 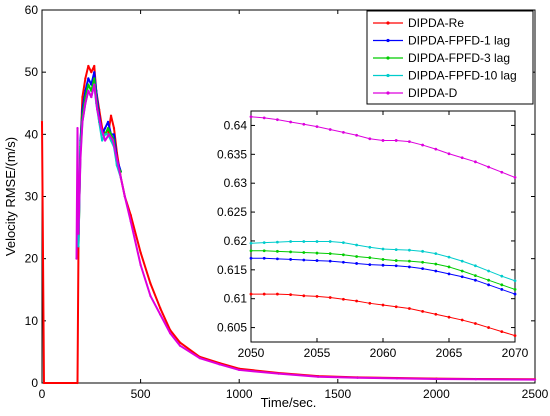 What do you see at coordinates (32, 197) in the screenshot?
I see `main-y-tick-label: 30` at bounding box center [32, 197].